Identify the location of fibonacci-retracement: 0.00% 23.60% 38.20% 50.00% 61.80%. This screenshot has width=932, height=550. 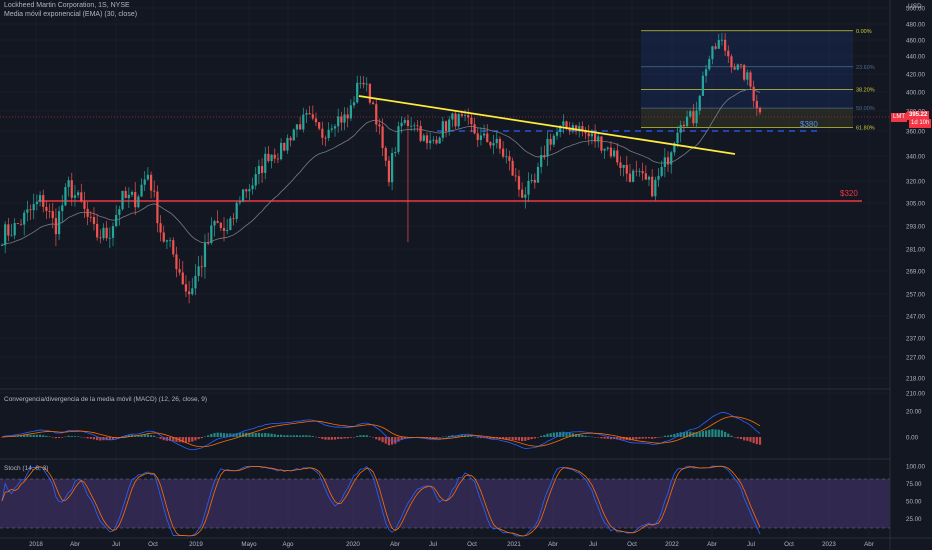
(758, 80).